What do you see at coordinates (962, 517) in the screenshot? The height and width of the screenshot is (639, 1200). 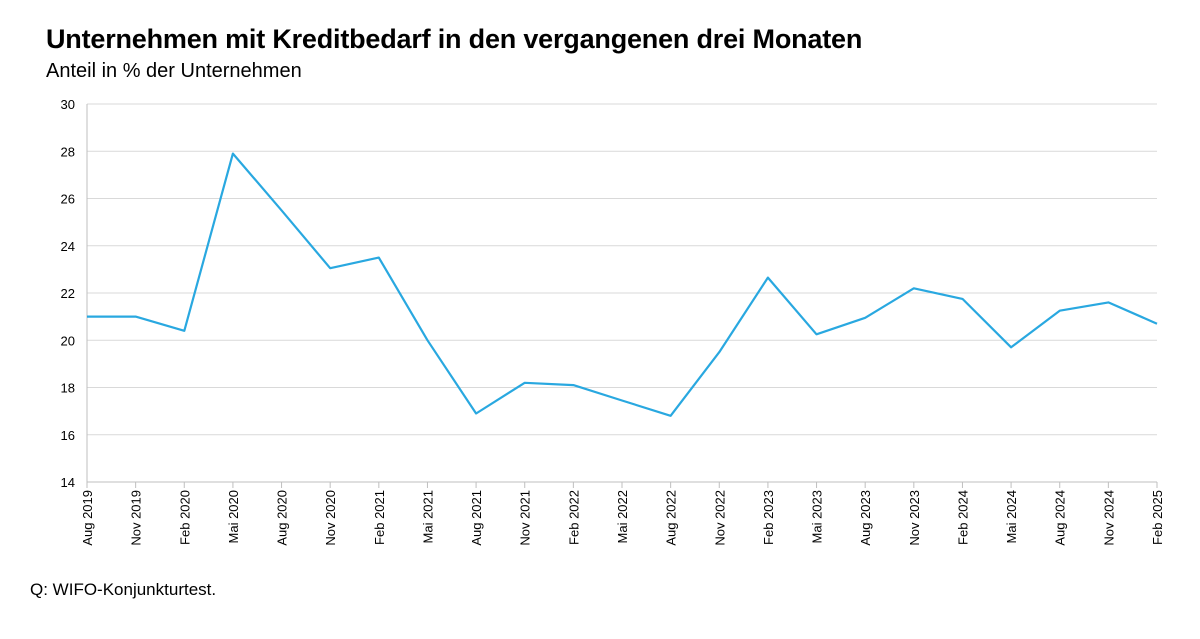 I see `x-tick-label: Feb 2024` at bounding box center [962, 517].